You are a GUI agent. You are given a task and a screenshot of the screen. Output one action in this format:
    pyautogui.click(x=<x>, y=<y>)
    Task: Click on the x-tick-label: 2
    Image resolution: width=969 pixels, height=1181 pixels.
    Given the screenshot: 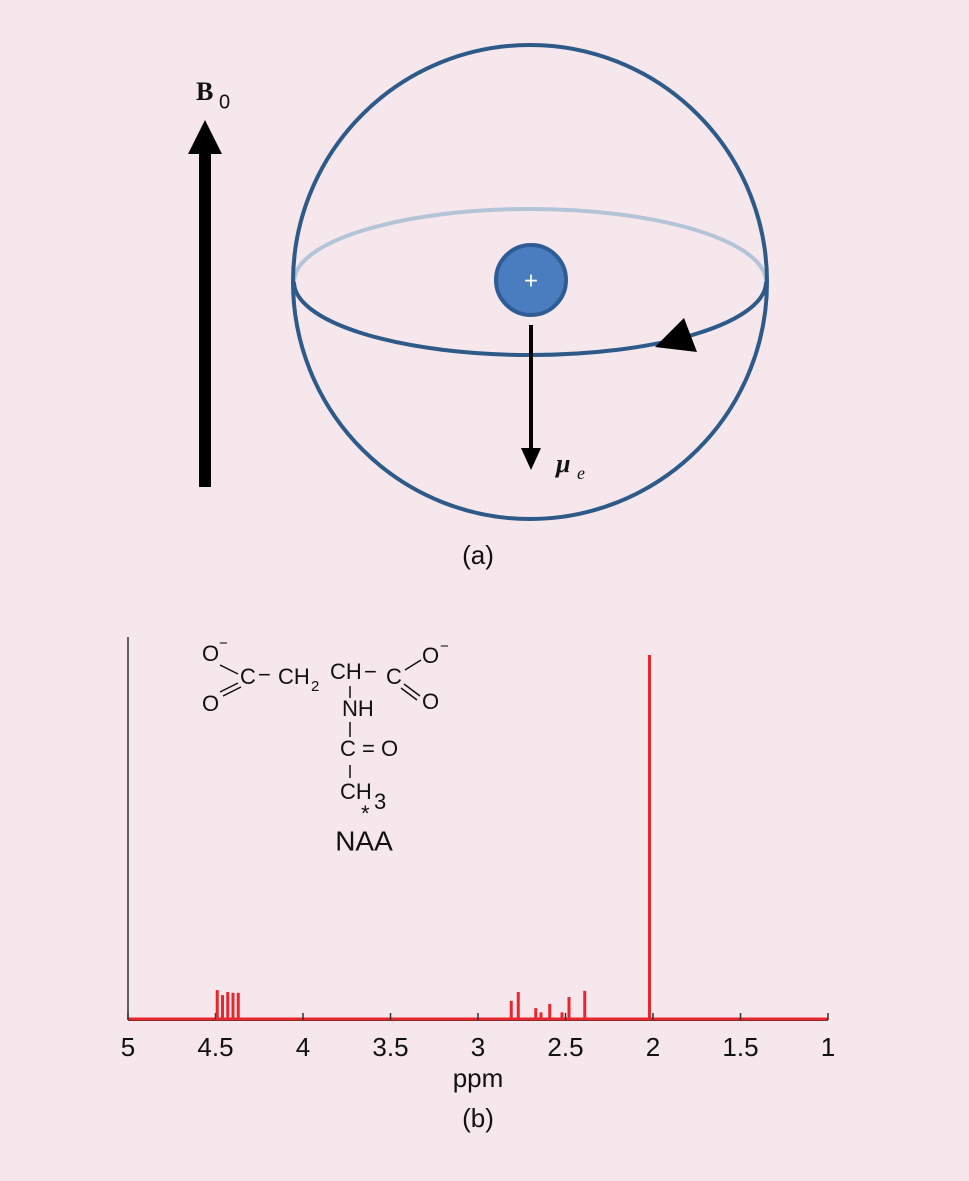 What is the action you would take?
    pyautogui.click(x=653, y=1047)
    